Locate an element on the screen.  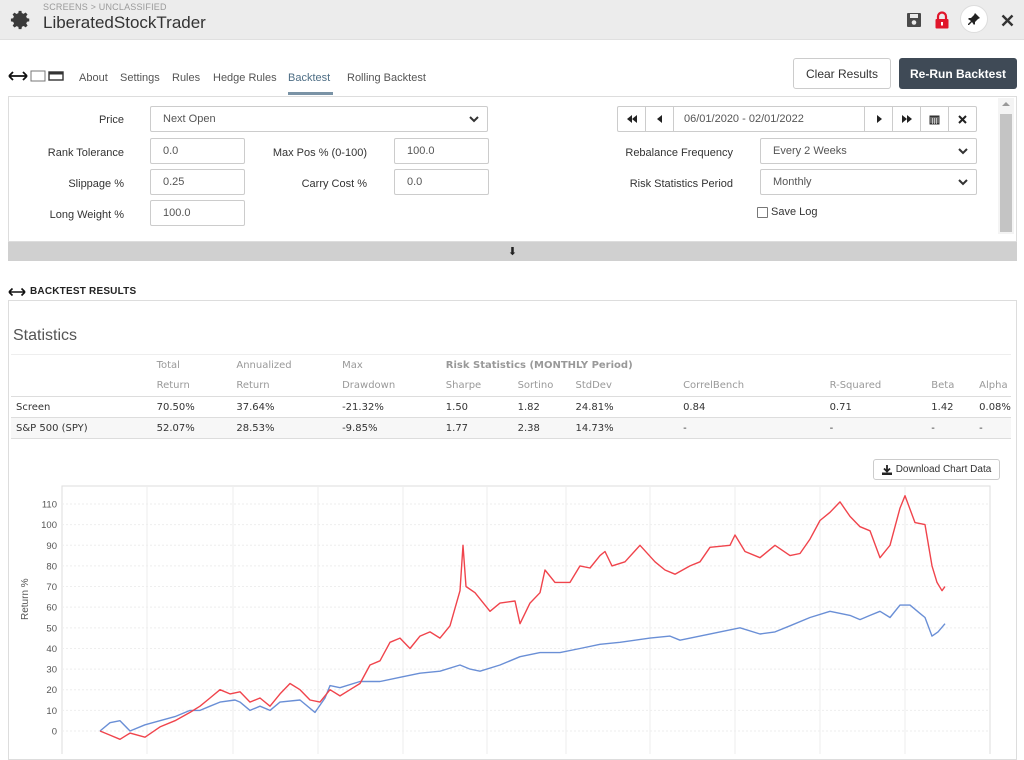
price-select: Next Open is located at coordinates (319, 119).